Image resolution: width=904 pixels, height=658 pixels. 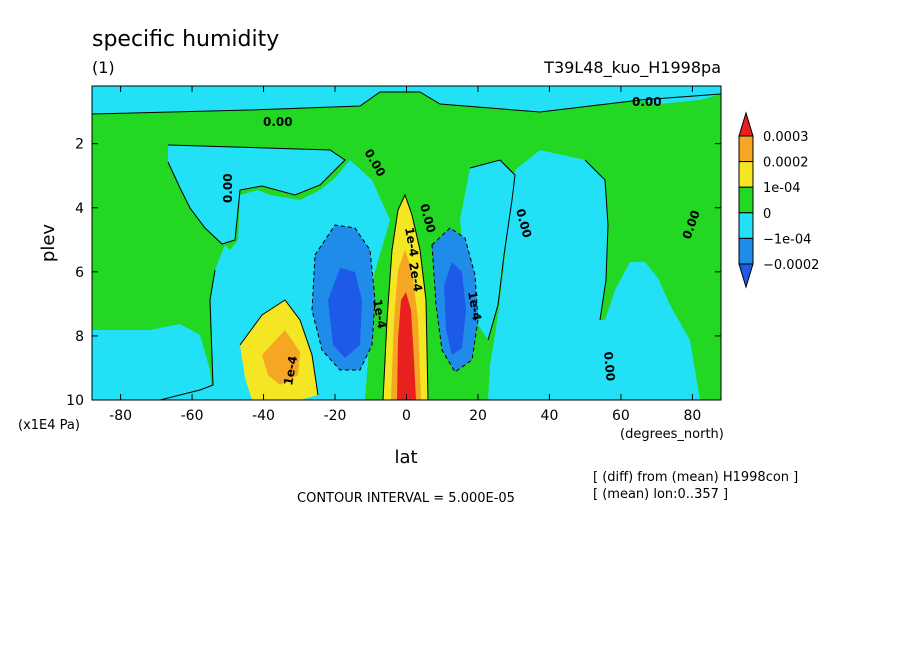 I want to click on chart-title: specific humidity, so click(x=185, y=39).